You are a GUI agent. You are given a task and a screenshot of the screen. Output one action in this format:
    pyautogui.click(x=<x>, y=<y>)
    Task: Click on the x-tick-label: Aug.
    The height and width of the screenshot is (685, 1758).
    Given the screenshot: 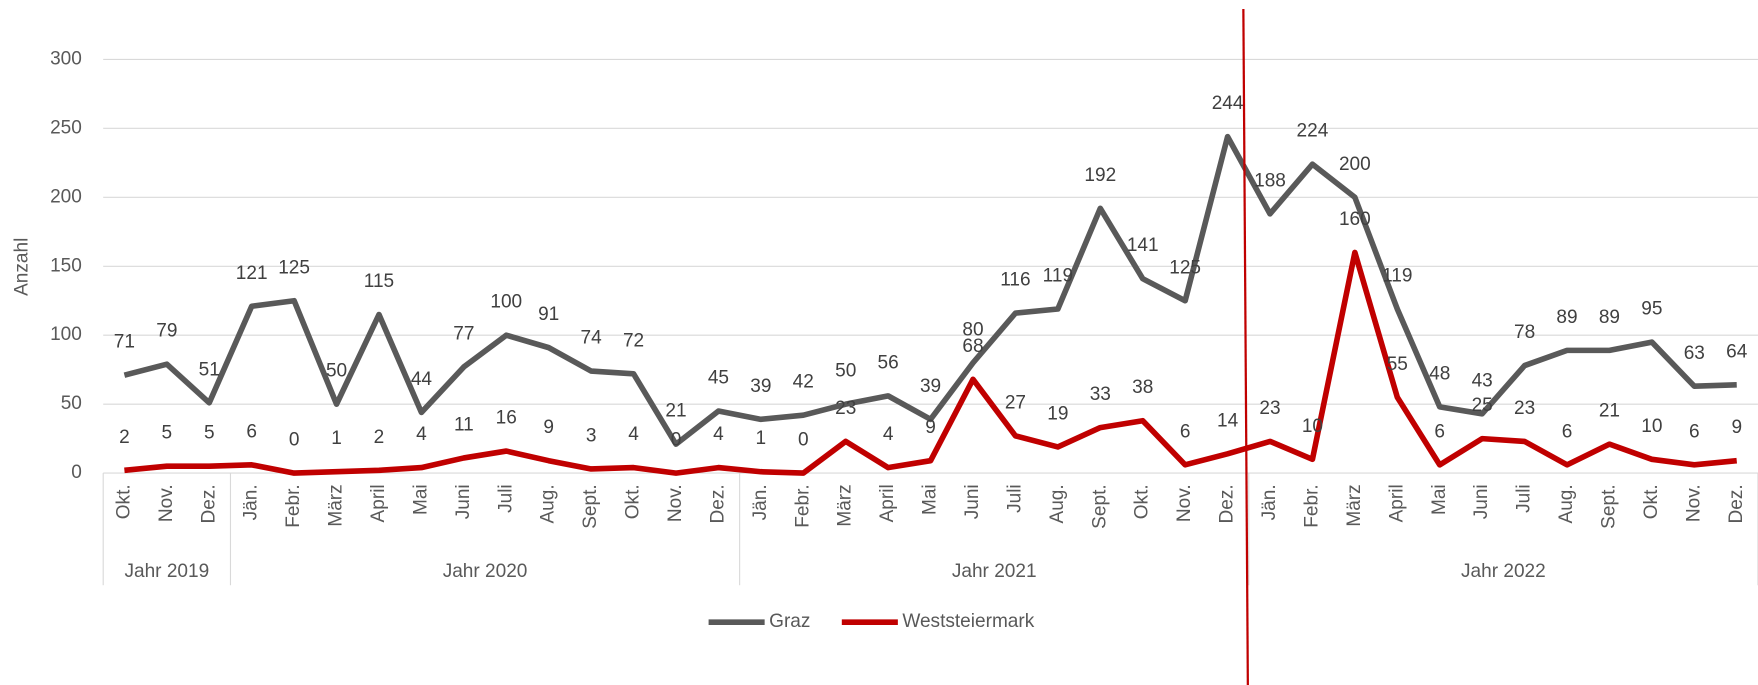 What is the action you would take?
    pyautogui.click(x=1566, y=503)
    